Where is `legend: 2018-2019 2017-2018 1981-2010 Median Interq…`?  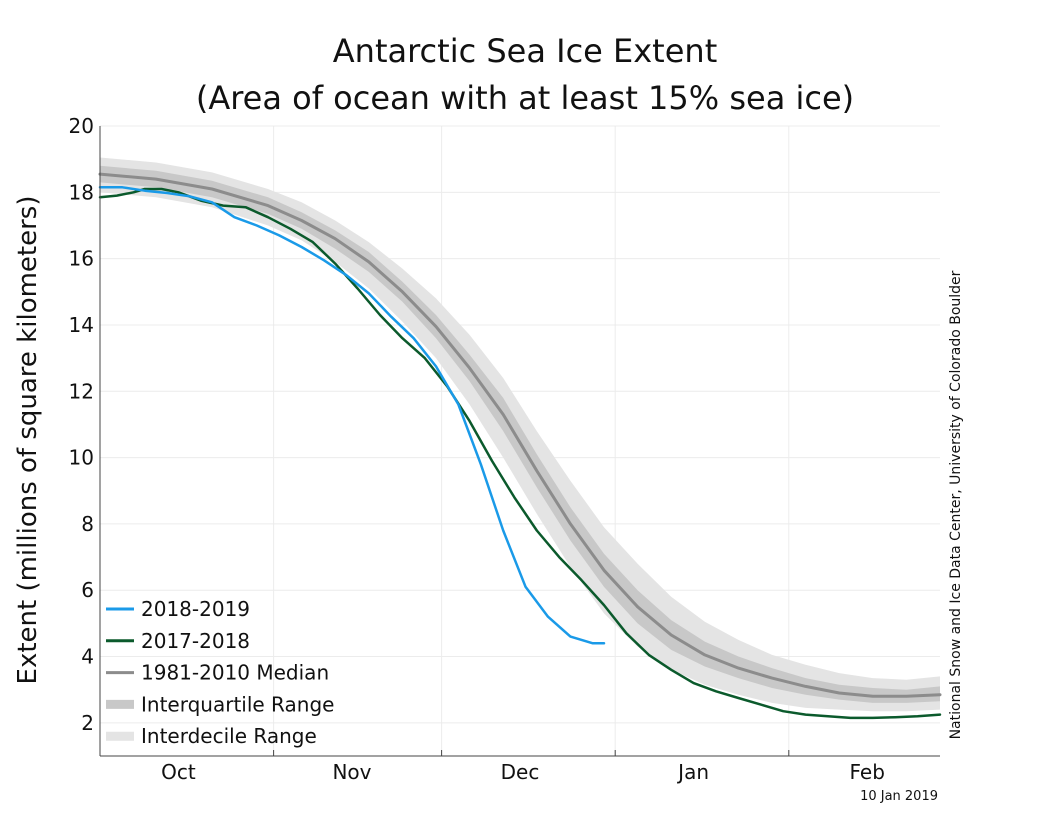
legend: 2018-2019 2017-2018 1981-2010 Median Interq… is located at coordinates (220, 672).